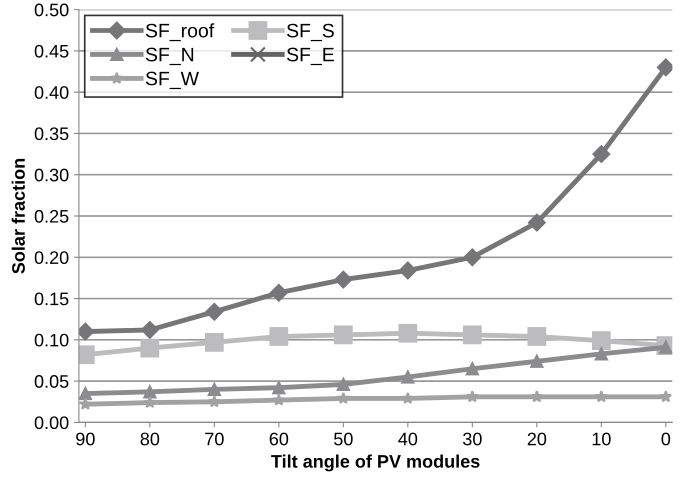 Image resolution: width=686 pixels, height=480 pixels. I want to click on y-tick-label: 0.35, so click(51, 133).